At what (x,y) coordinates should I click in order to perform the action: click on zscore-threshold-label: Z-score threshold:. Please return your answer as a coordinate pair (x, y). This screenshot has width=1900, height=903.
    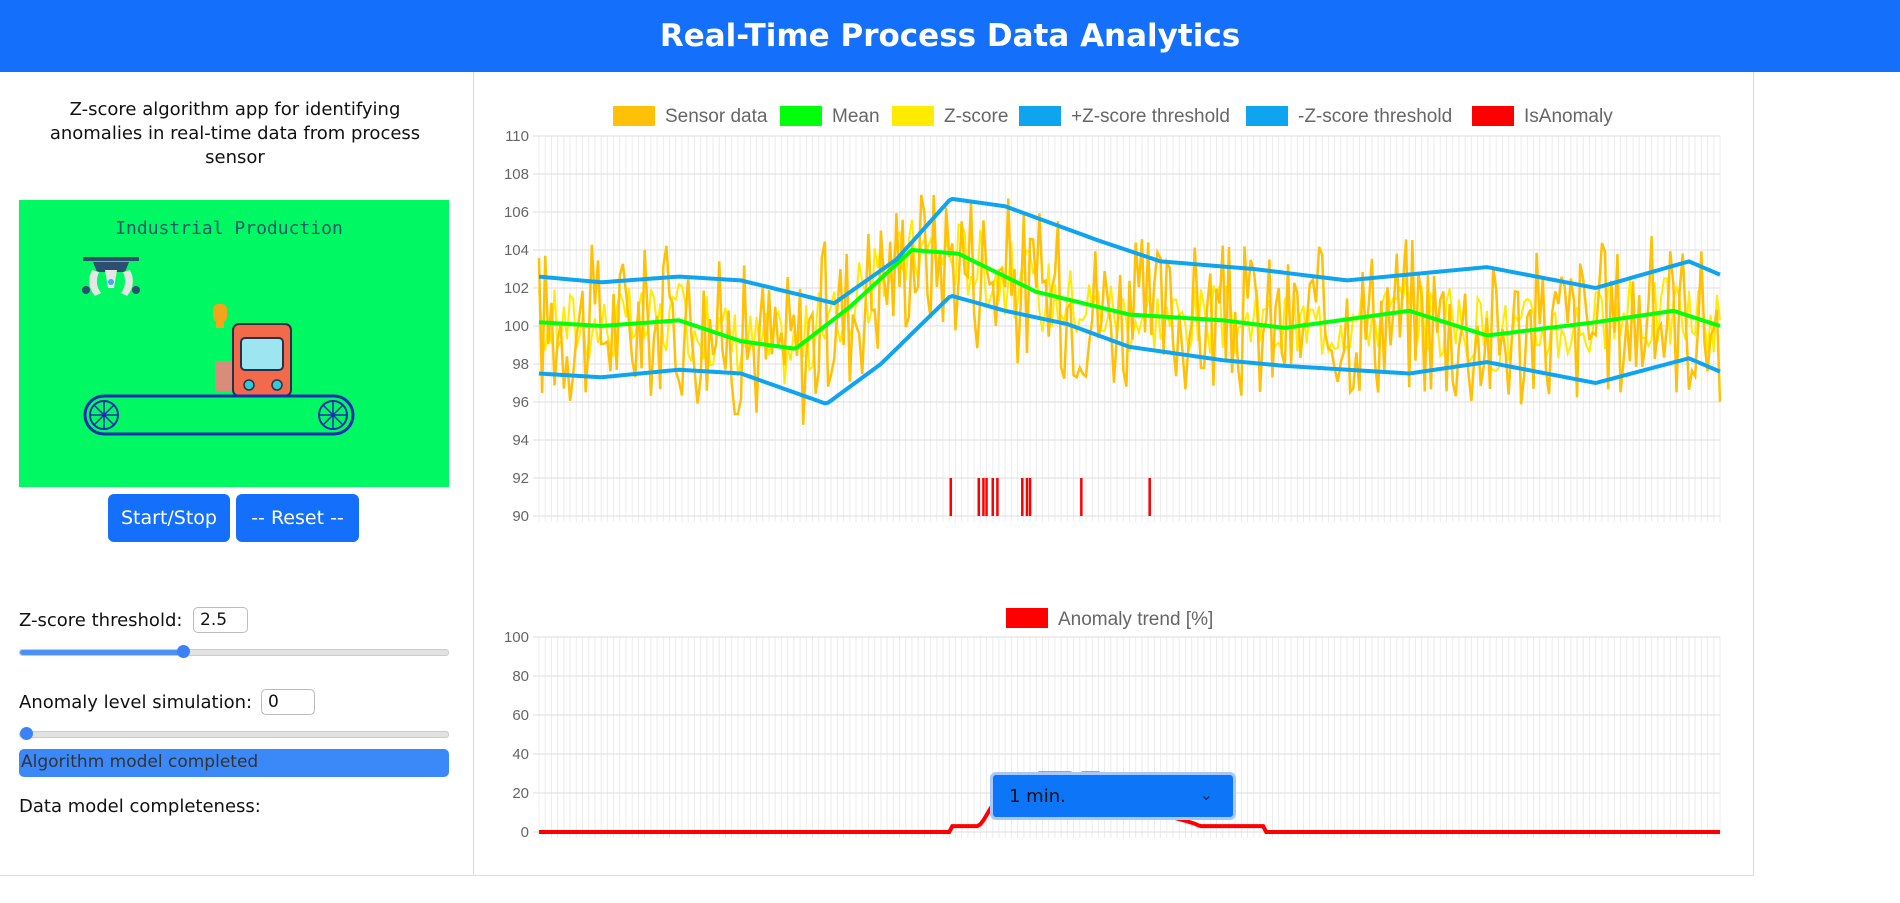
    Looking at the image, I should click on (101, 620).